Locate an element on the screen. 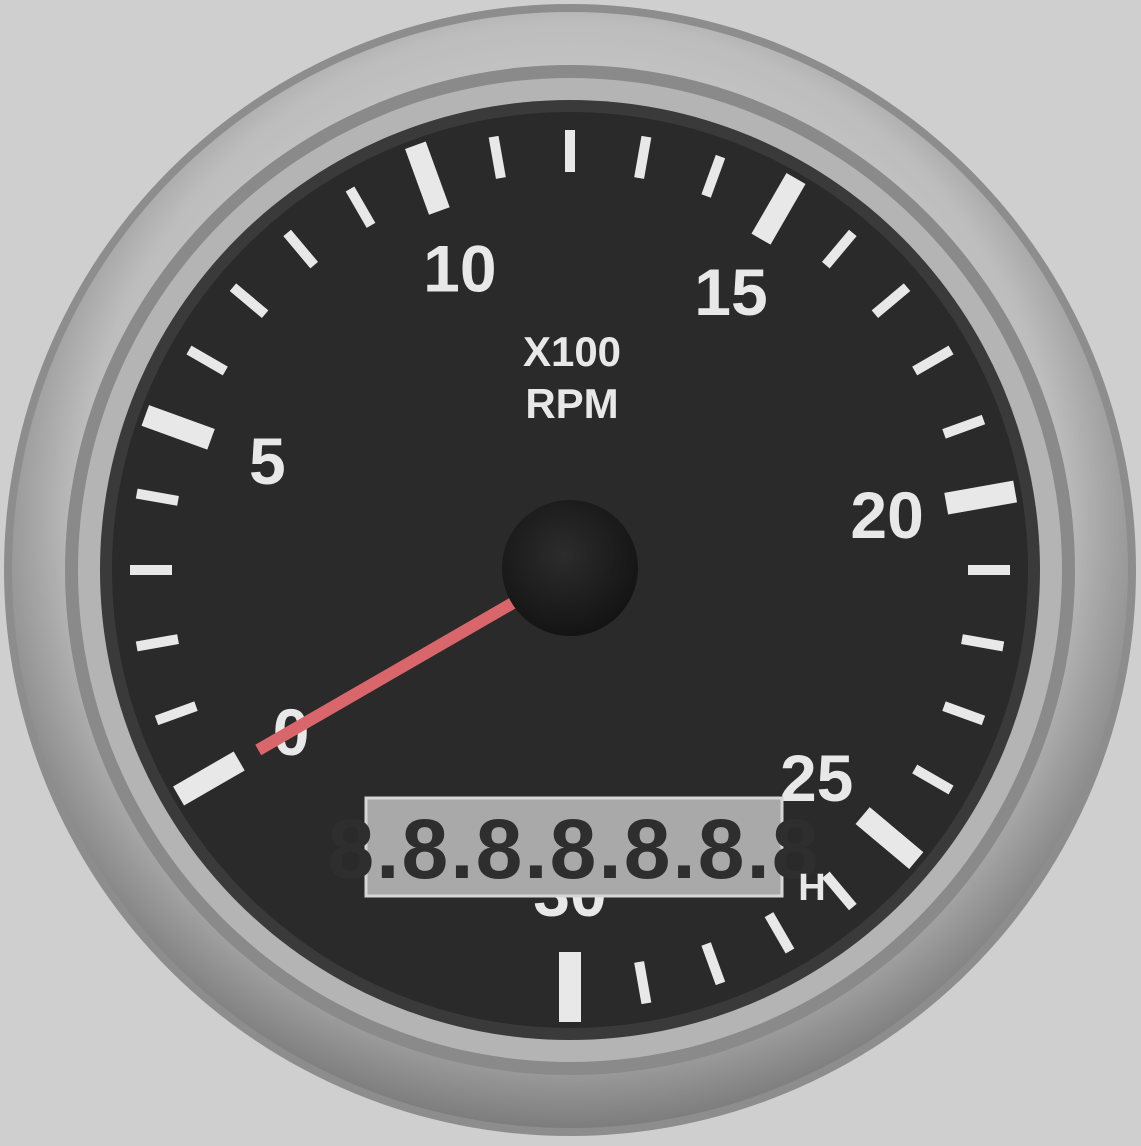  unit-label: RPM is located at coordinates (571, 403).